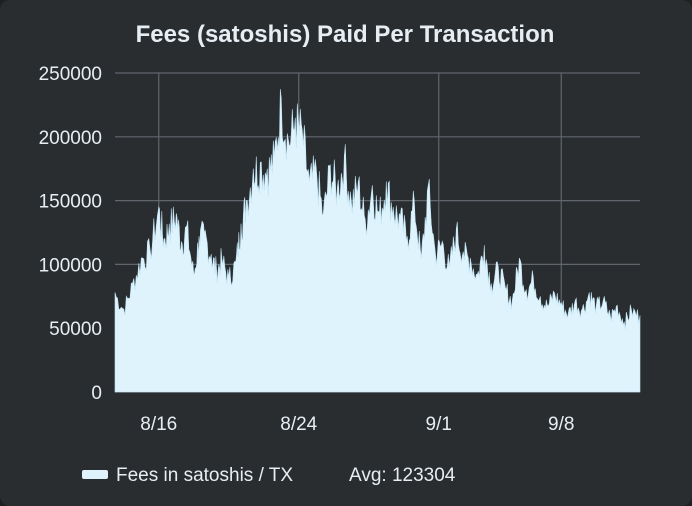 Image resolution: width=692 pixels, height=506 pixels. I want to click on legend: Fees in satoshis / TX Avg: 123304, so click(269, 475).